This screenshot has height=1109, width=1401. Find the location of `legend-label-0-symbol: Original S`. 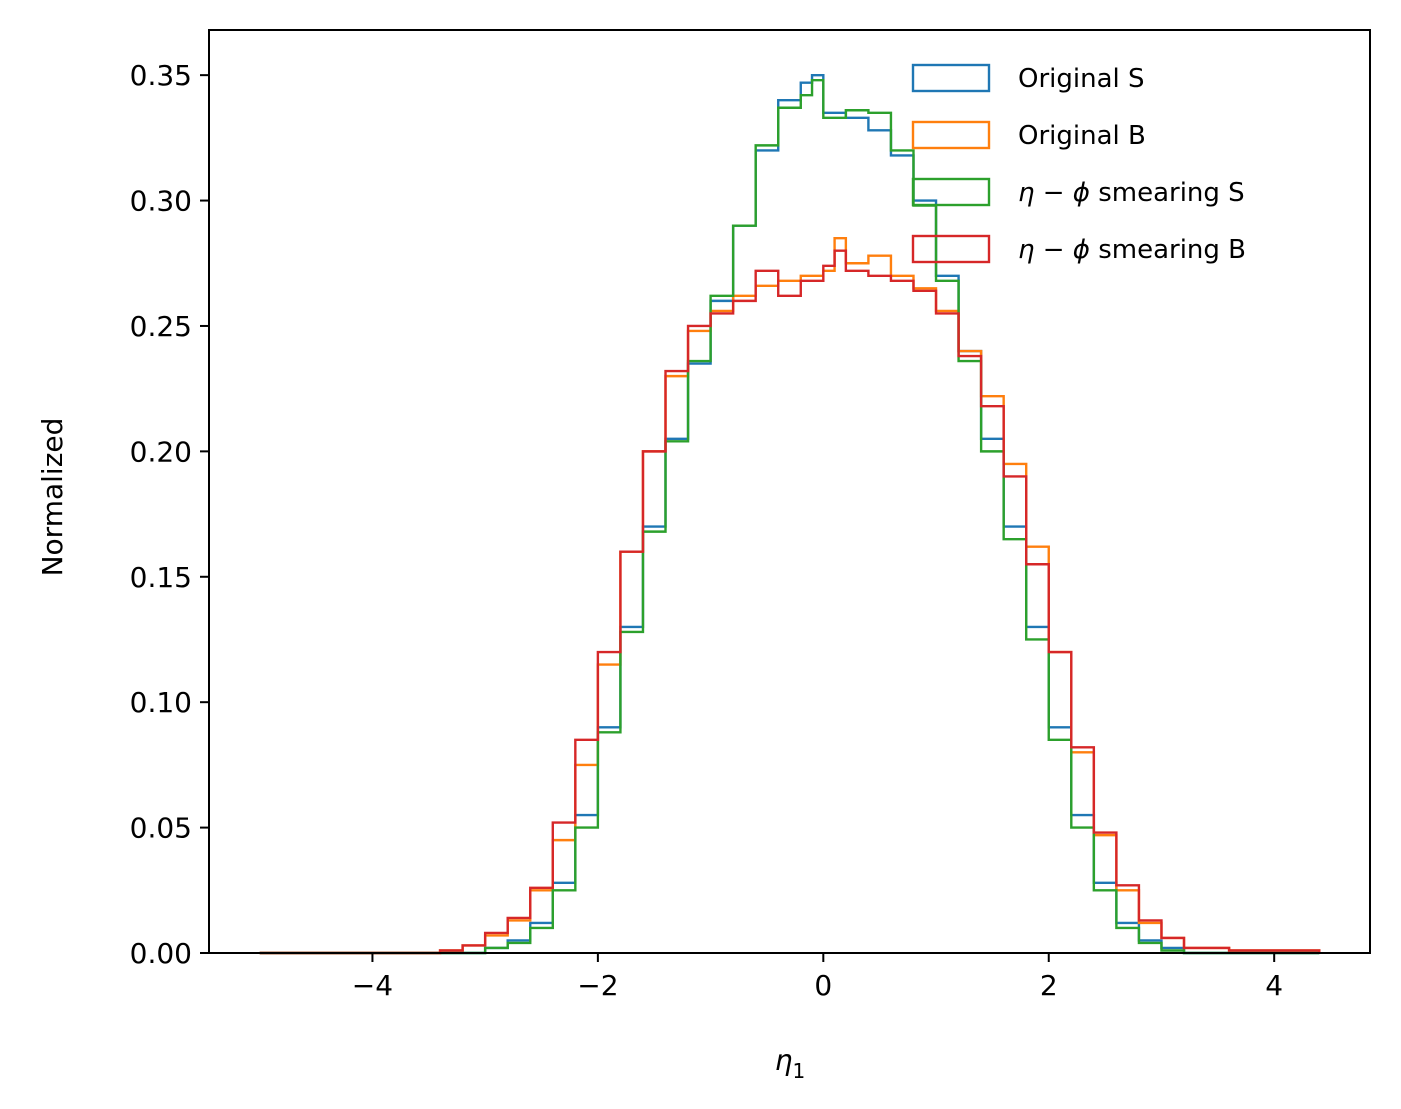

legend-label-0-symbol: Original S is located at coordinates (1081, 79).